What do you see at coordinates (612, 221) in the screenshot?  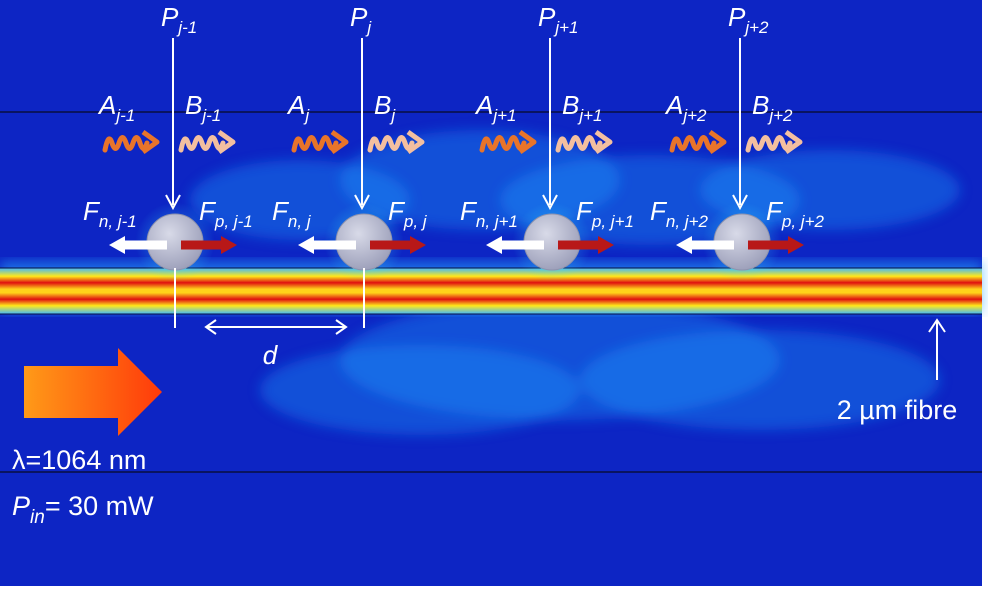 I see `force-p-label-subscript: p, j+1` at bounding box center [612, 221].